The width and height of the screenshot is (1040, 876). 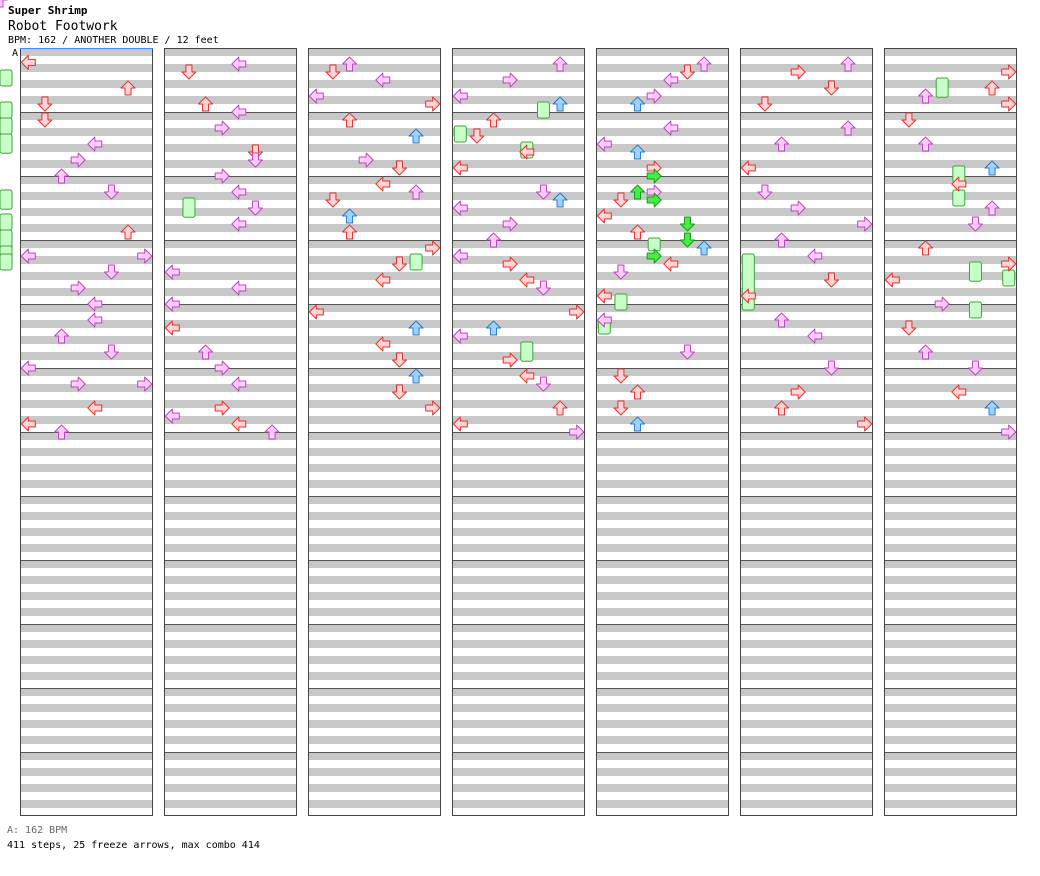 I want to click on song-title: Robot Footwork, so click(x=63, y=26).